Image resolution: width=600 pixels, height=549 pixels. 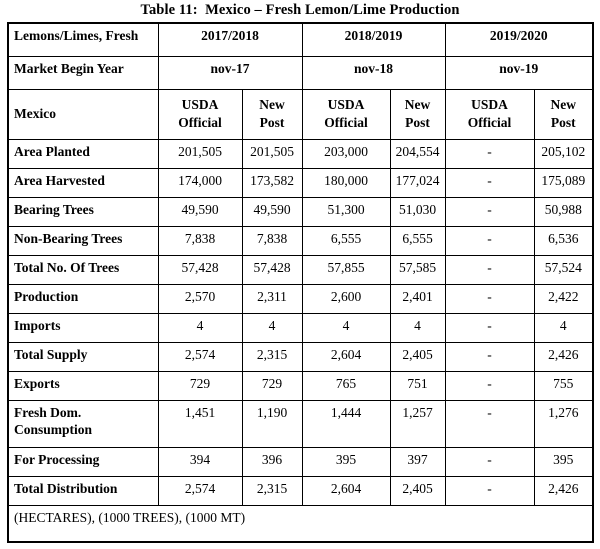 I want to click on value-cell: 57,524, so click(x=563, y=269).